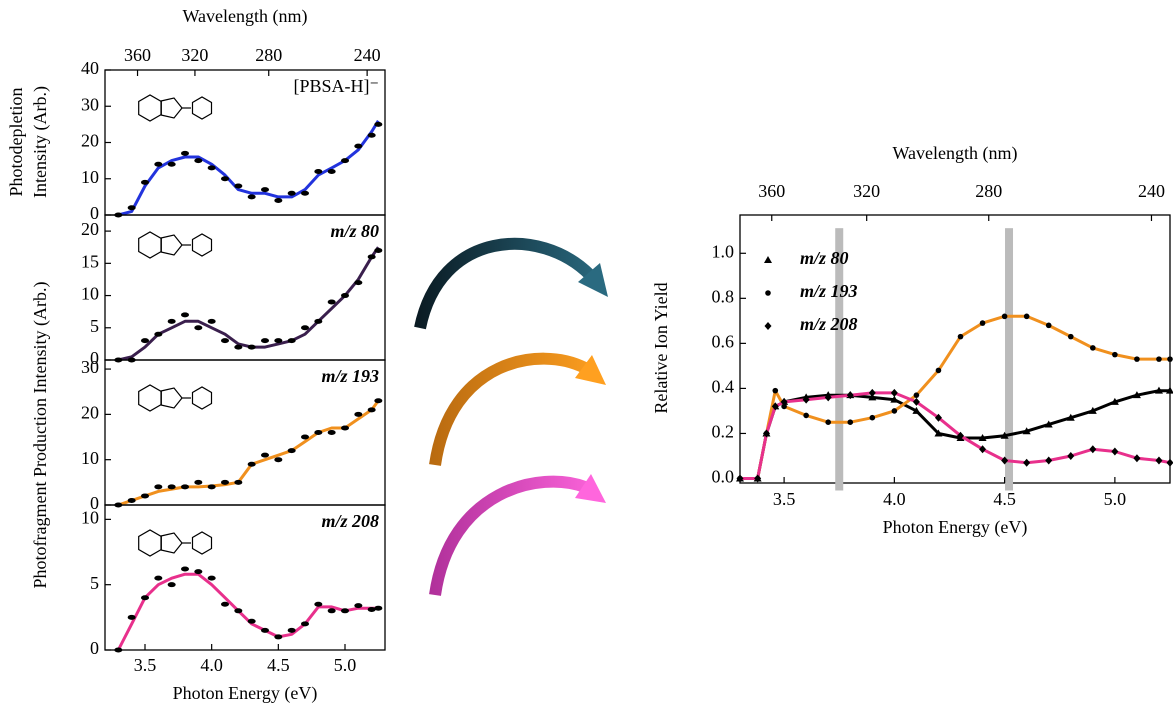  What do you see at coordinates (723, 477) in the screenshot?
I see `y-tick-label: 0.0` at bounding box center [723, 477].